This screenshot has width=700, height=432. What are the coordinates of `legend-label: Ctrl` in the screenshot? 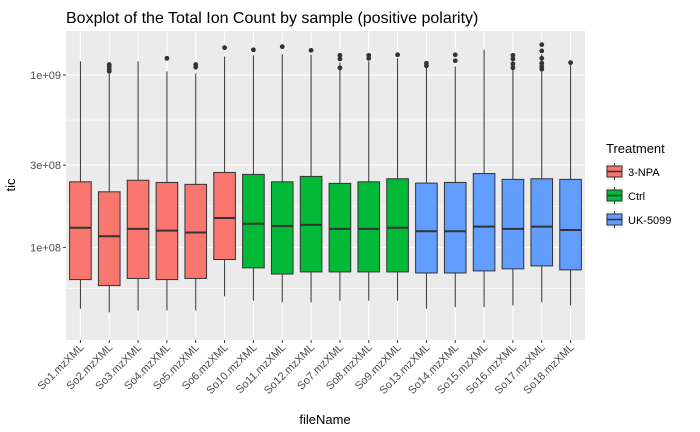 It's located at (636, 197).